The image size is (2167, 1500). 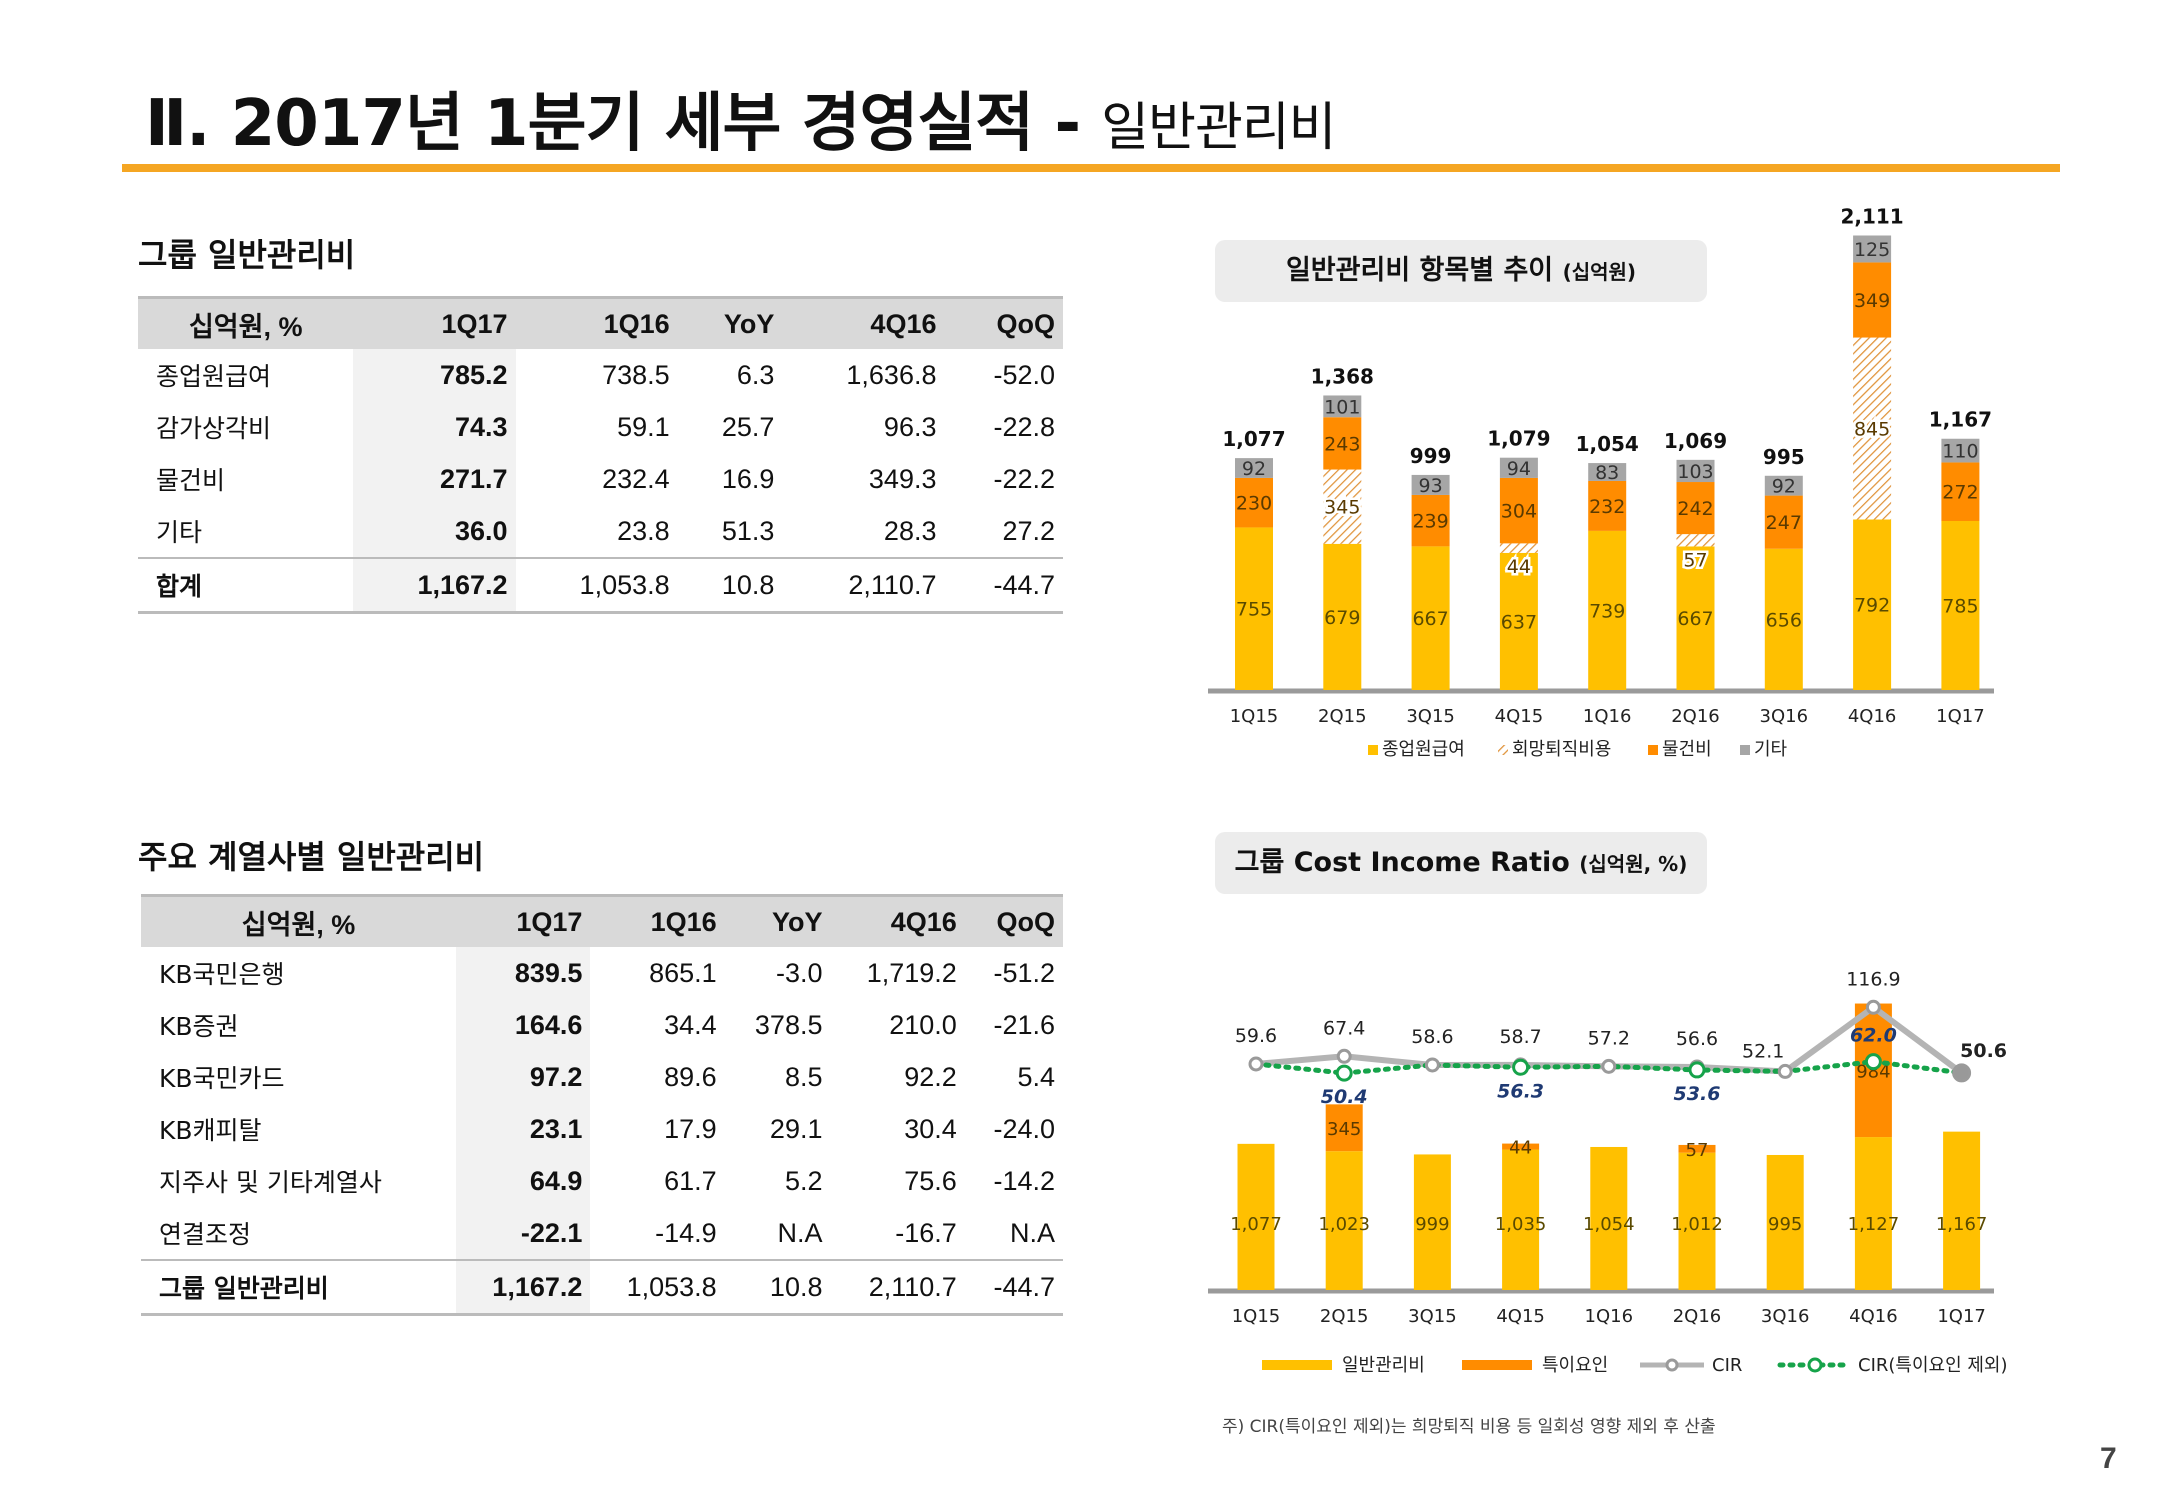 I want to click on total-row: 합계 1,167.2 1,053.8 10.8 2,110.7 -44.7, so click(x=600, y=585).